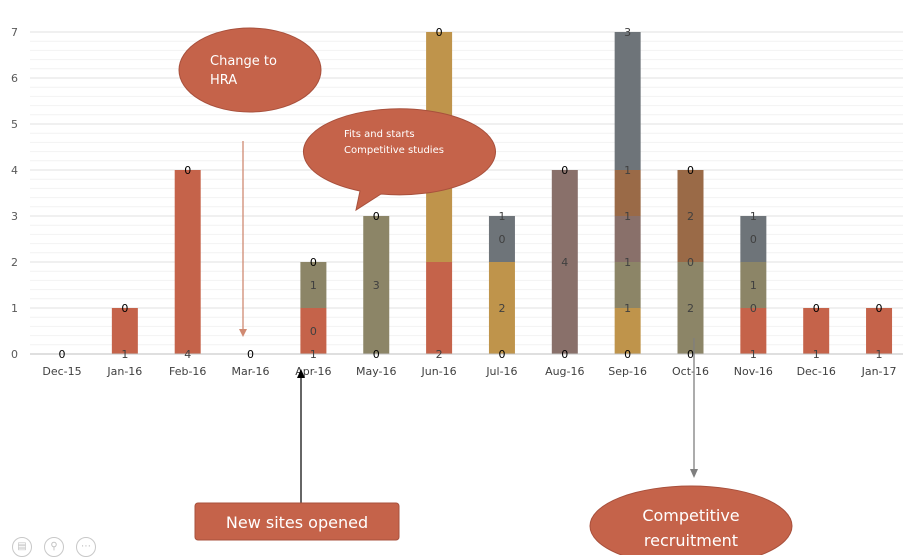 The width and height of the screenshot is (903, 559). I want to click on x-tick-label: Dec-16, so click(816, 371).